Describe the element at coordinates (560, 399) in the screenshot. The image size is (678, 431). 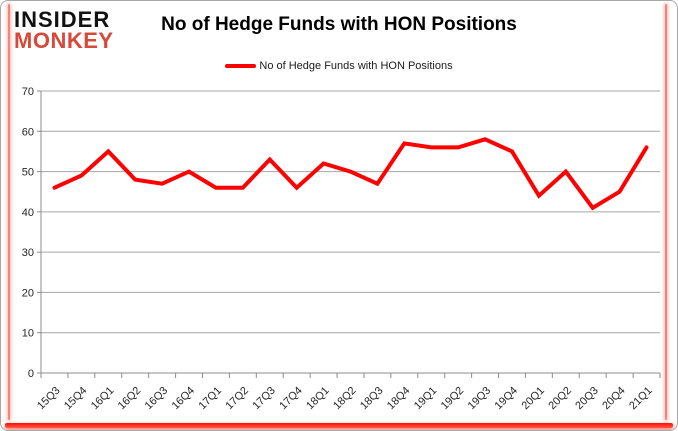
I see `x-tick-label: 20Q2` at that location.